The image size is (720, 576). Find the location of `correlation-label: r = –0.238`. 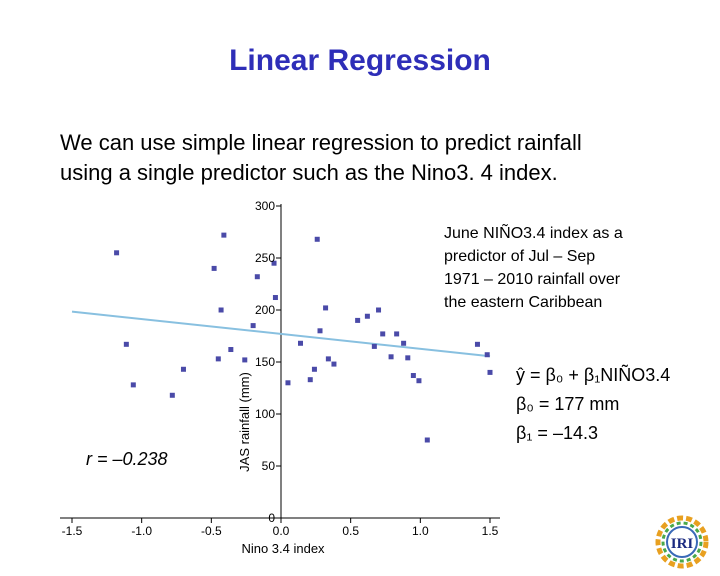

correlation-label: r = –0.238 is located at coordinates (127, 459).